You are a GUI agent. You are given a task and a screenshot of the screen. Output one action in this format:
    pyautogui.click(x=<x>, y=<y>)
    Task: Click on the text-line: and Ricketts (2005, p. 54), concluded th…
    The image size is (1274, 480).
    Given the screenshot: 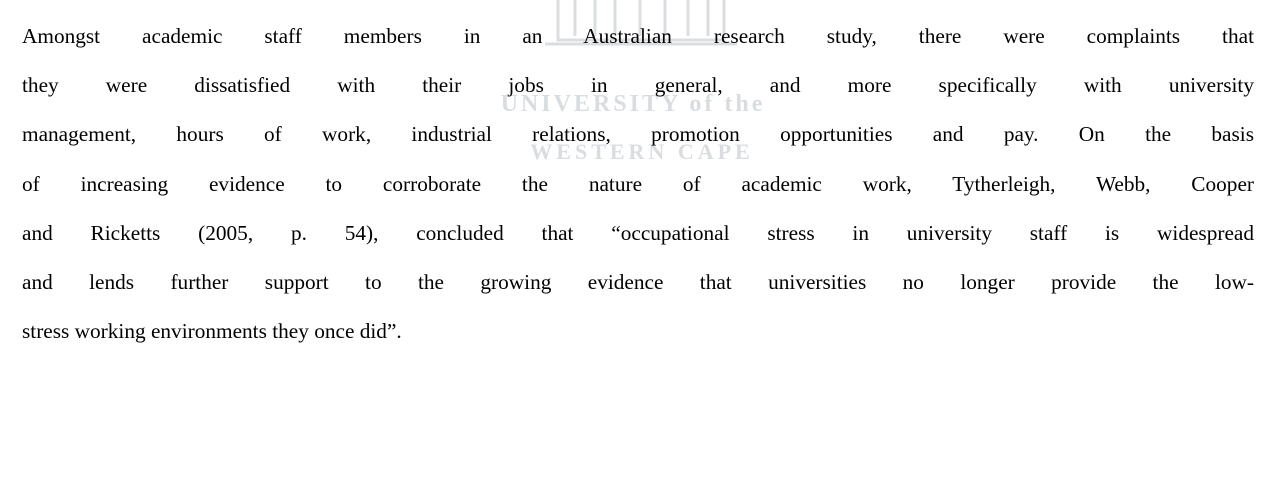 What is the action you would take?
    pyautogui.click(x=638, y=232)
    